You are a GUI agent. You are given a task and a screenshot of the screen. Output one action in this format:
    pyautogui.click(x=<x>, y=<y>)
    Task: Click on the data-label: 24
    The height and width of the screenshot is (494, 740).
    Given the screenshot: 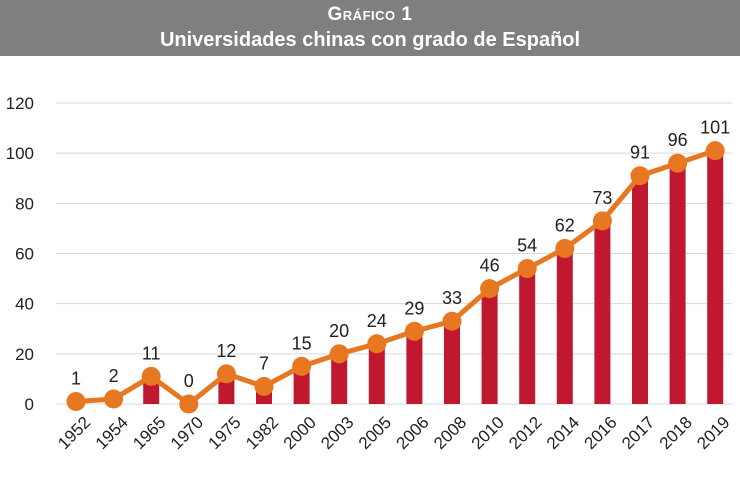 What is the action you would take?
    pyautogui.click(x=377, y=321)
    